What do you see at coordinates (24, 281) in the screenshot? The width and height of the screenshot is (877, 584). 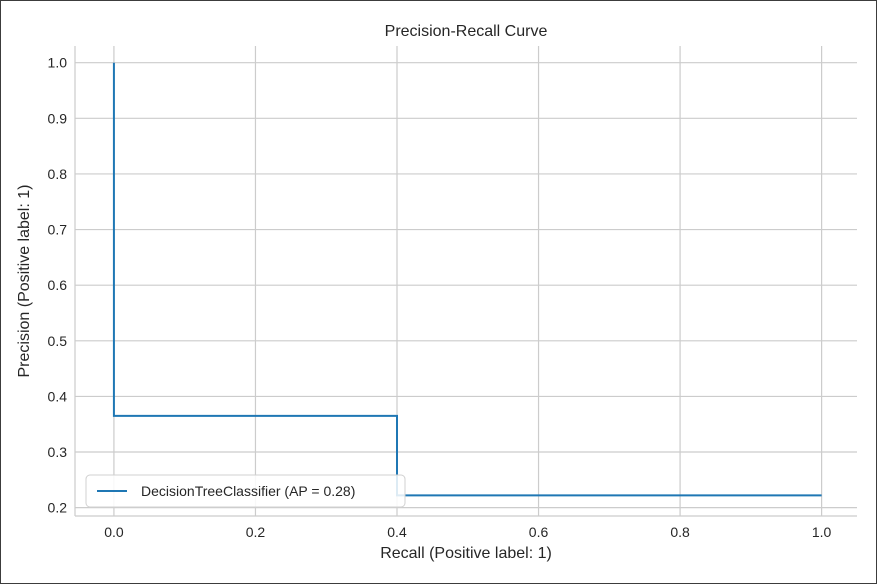 I see `y-axis-label: Precision (Positive label: 1)` at bounding box center [24, 281].